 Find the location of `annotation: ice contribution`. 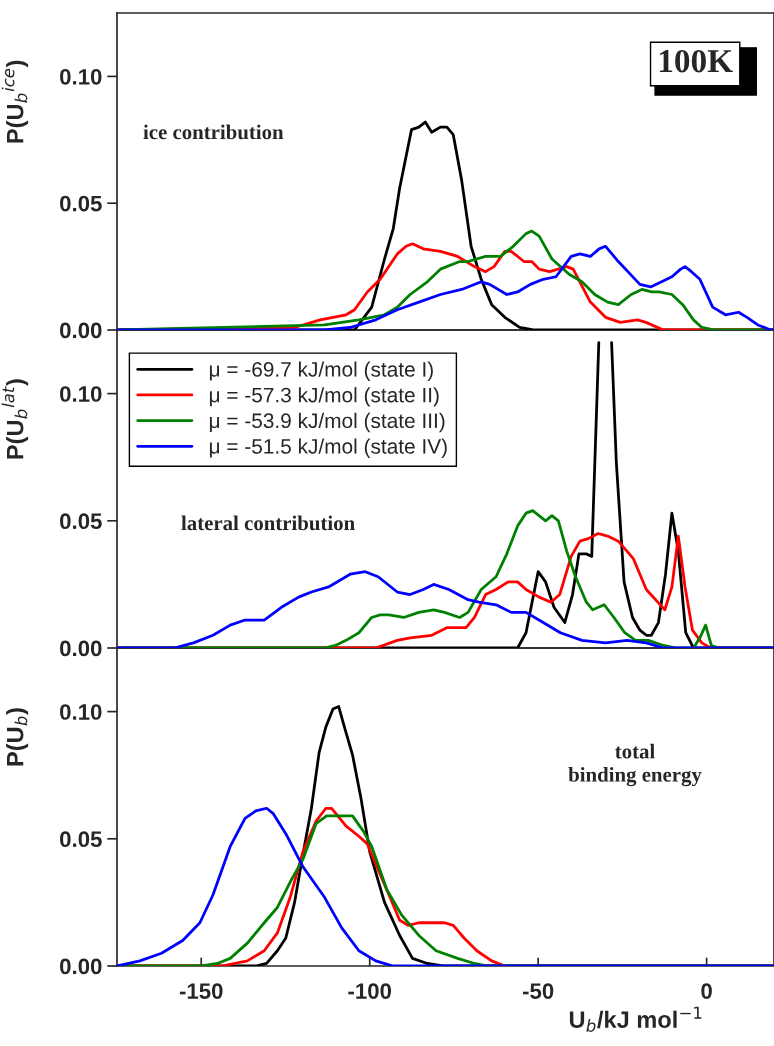

annotation: ice contribution is located at coordinates (213, 132).